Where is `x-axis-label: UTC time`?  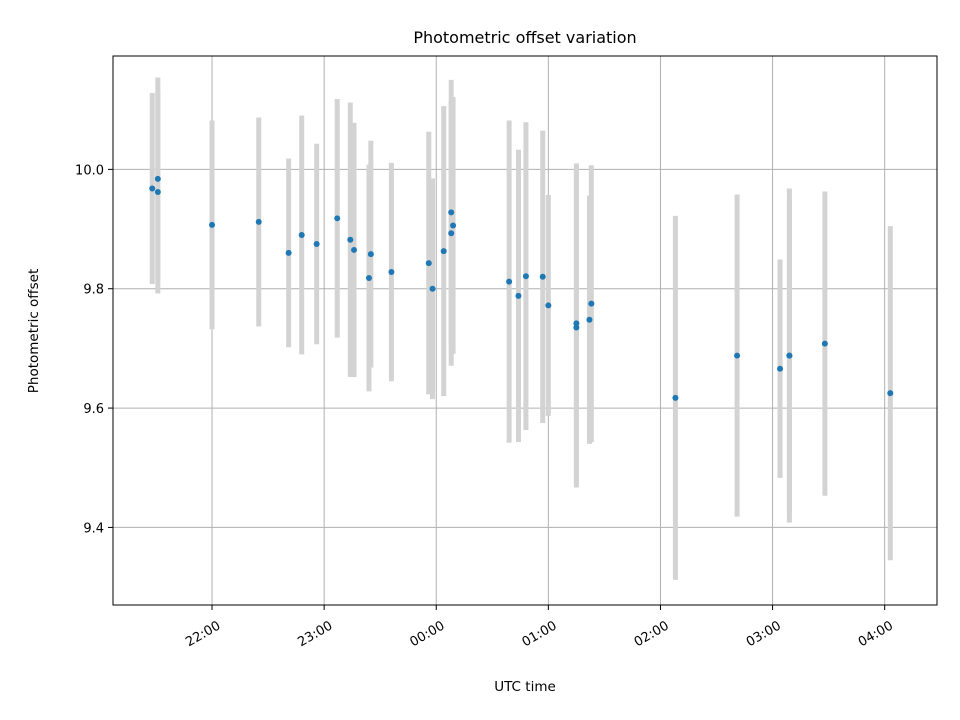
x-axis-label: UTC time is located at coordinates (525, 687).